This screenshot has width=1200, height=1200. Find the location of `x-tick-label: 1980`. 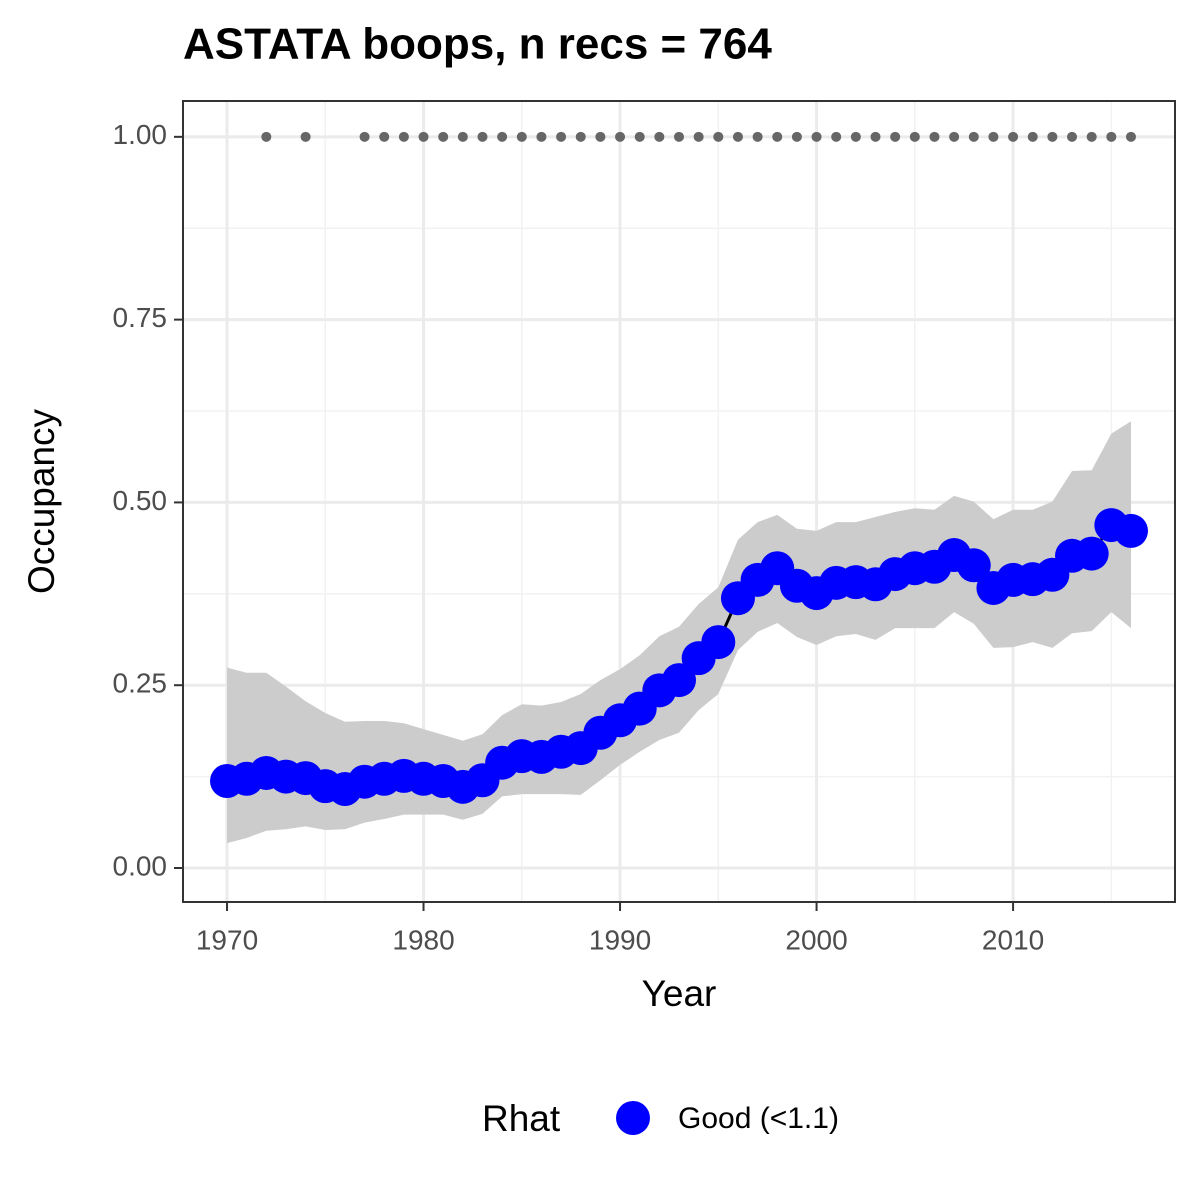

x-tick-label: 1980 is located at coordinates (423, 939).